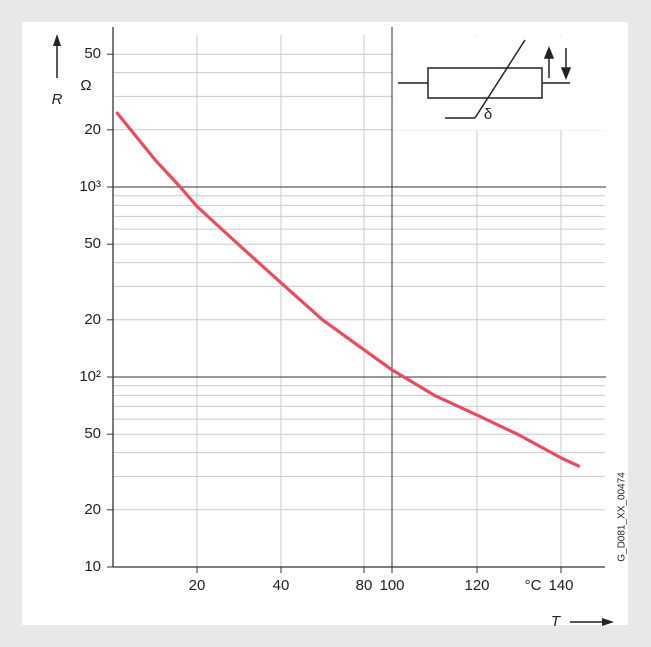  Describe the element at coordinates (556, 621) in the screenshot. I see `x-axis-label: T` at that location.